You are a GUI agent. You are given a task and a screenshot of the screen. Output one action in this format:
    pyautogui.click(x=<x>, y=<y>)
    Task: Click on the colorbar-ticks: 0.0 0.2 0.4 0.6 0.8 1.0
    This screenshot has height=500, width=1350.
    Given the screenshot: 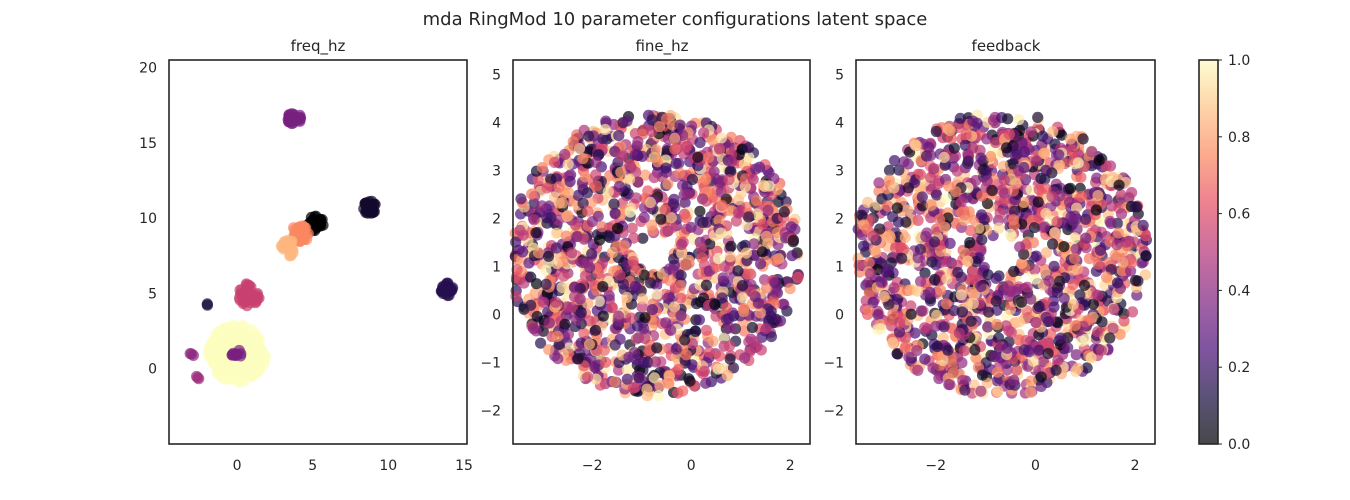 What is the action you would take?
    pyautogui.click(x=1234, y=253)
    